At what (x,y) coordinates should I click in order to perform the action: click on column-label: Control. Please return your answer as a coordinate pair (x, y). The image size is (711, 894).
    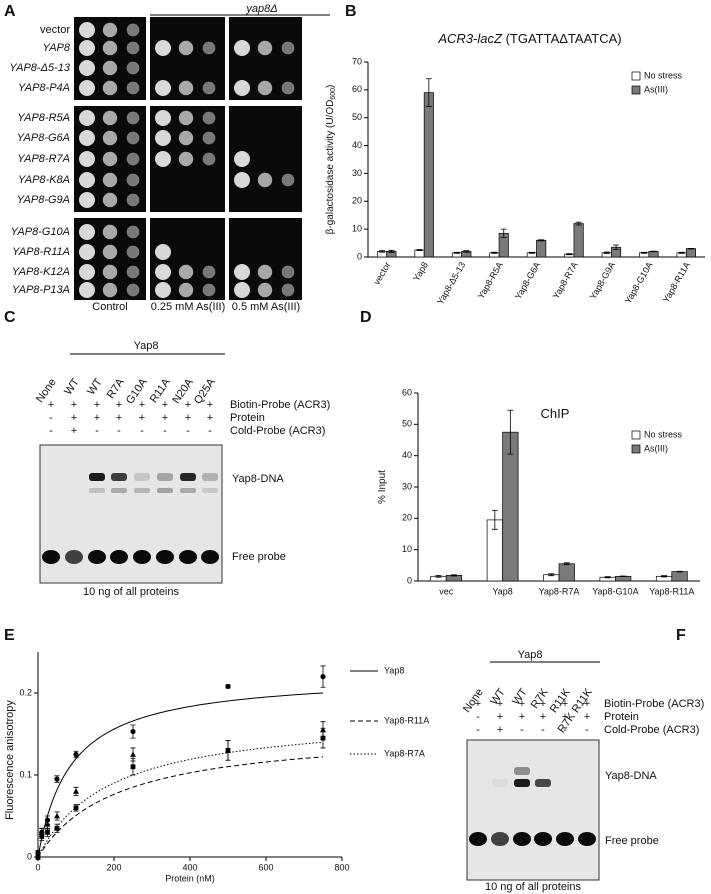
    Looking at the image, I should click on (109, 307).